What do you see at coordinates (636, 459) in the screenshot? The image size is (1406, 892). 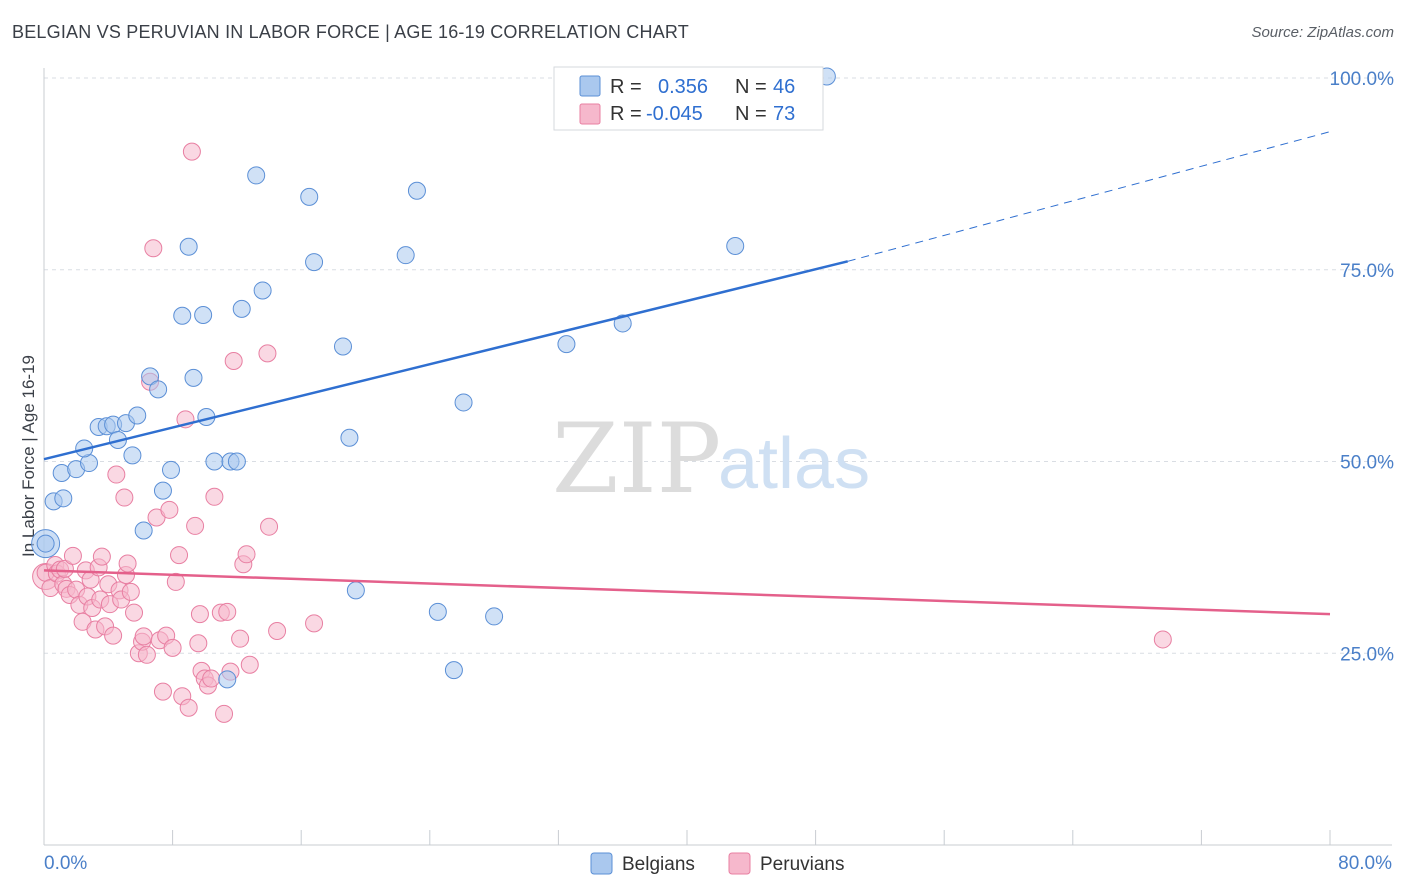 I see `watermark-zip: ZIP` at bounding box center [636, 459].